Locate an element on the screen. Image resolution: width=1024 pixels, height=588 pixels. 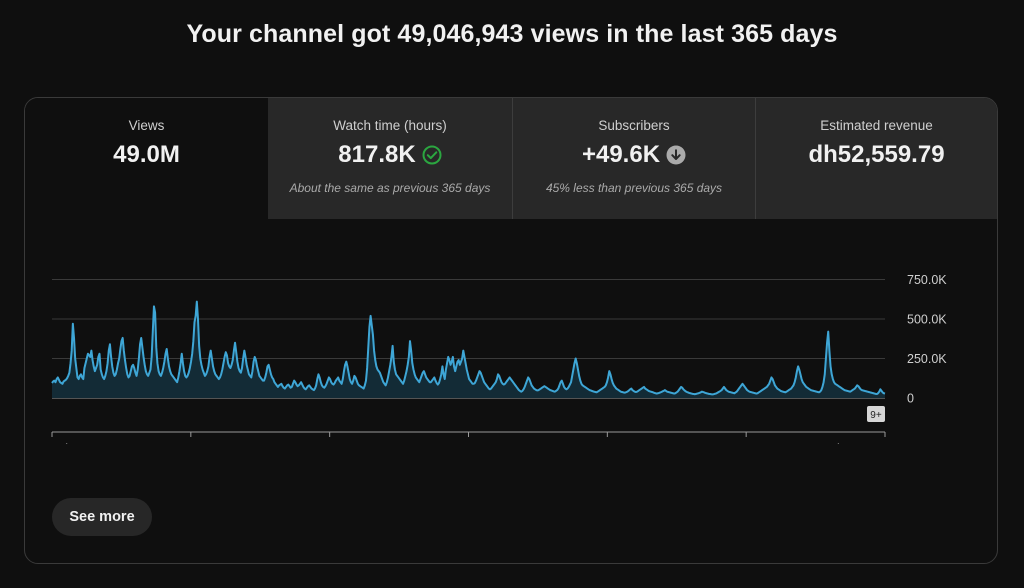
chart-y-ticks: 750.0K 500.0K 250.0K 0 is located at coordinates (927, 339).